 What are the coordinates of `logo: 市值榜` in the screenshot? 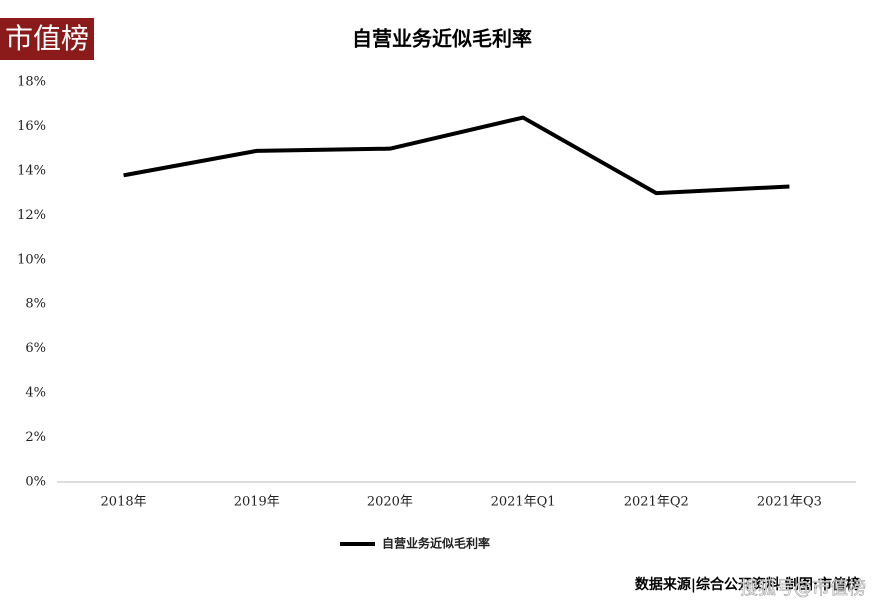 It's located at (47, 38).